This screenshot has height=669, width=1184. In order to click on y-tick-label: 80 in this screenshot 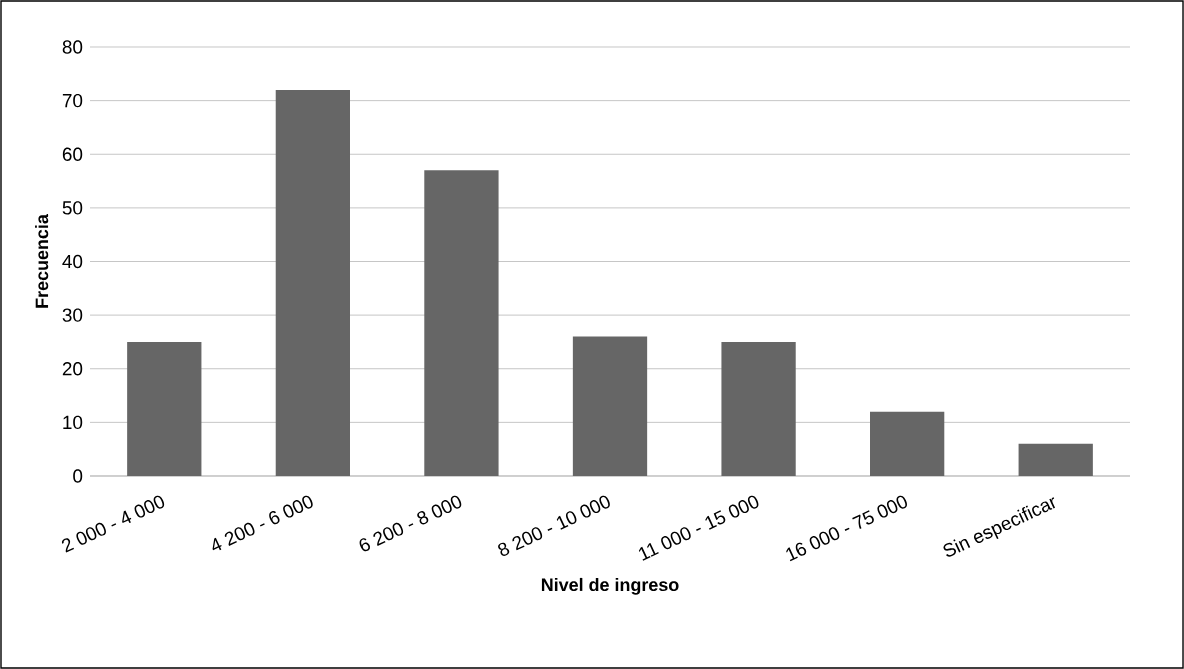, I will do `click(72, 47)`.